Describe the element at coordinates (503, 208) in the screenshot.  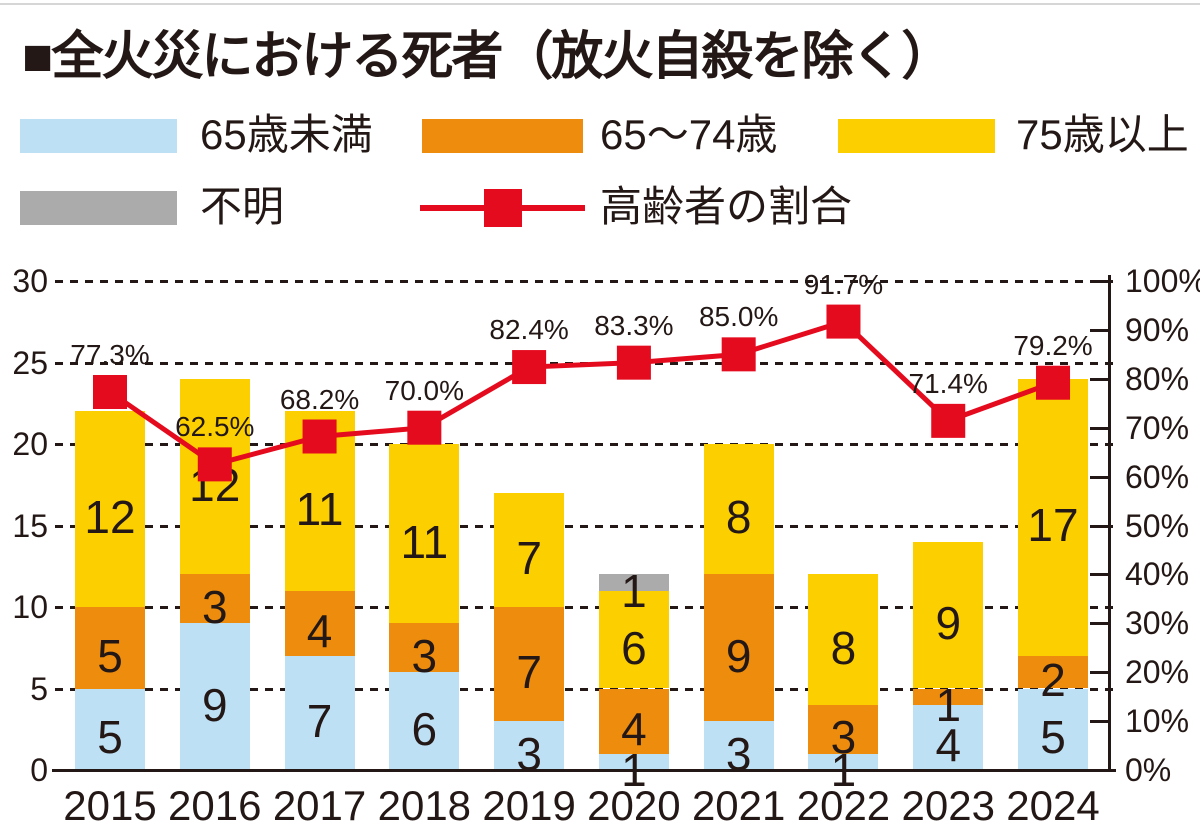
I see `legend-line-marker-icon` at that location.